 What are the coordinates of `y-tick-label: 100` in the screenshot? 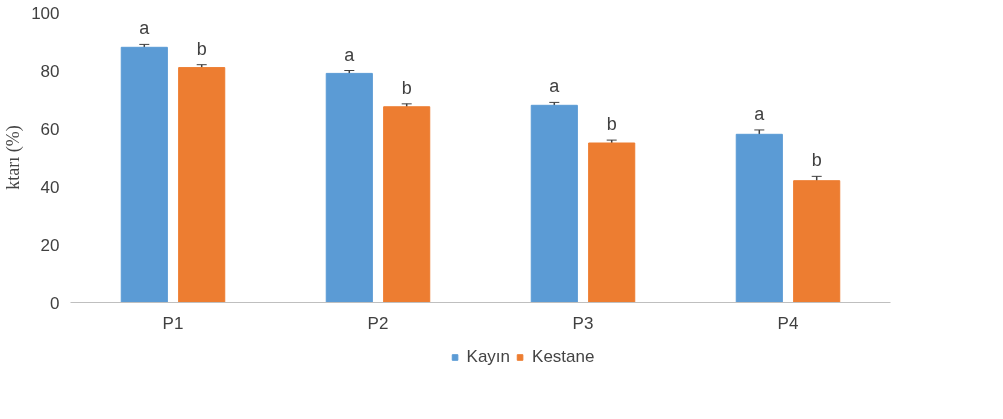 It's located at (45, 13).